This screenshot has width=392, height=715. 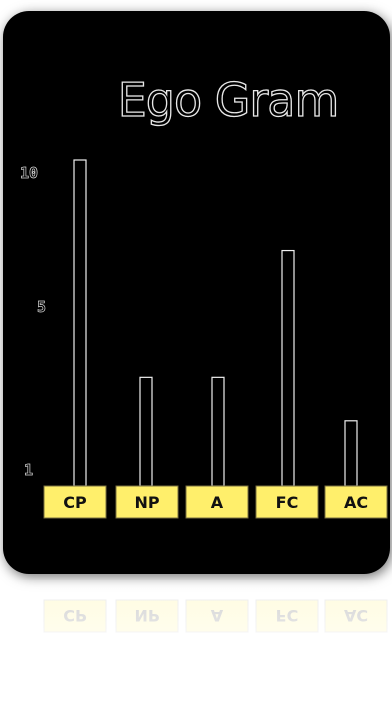 I want to click on category-label-a: A, so click(x=217, y=502).